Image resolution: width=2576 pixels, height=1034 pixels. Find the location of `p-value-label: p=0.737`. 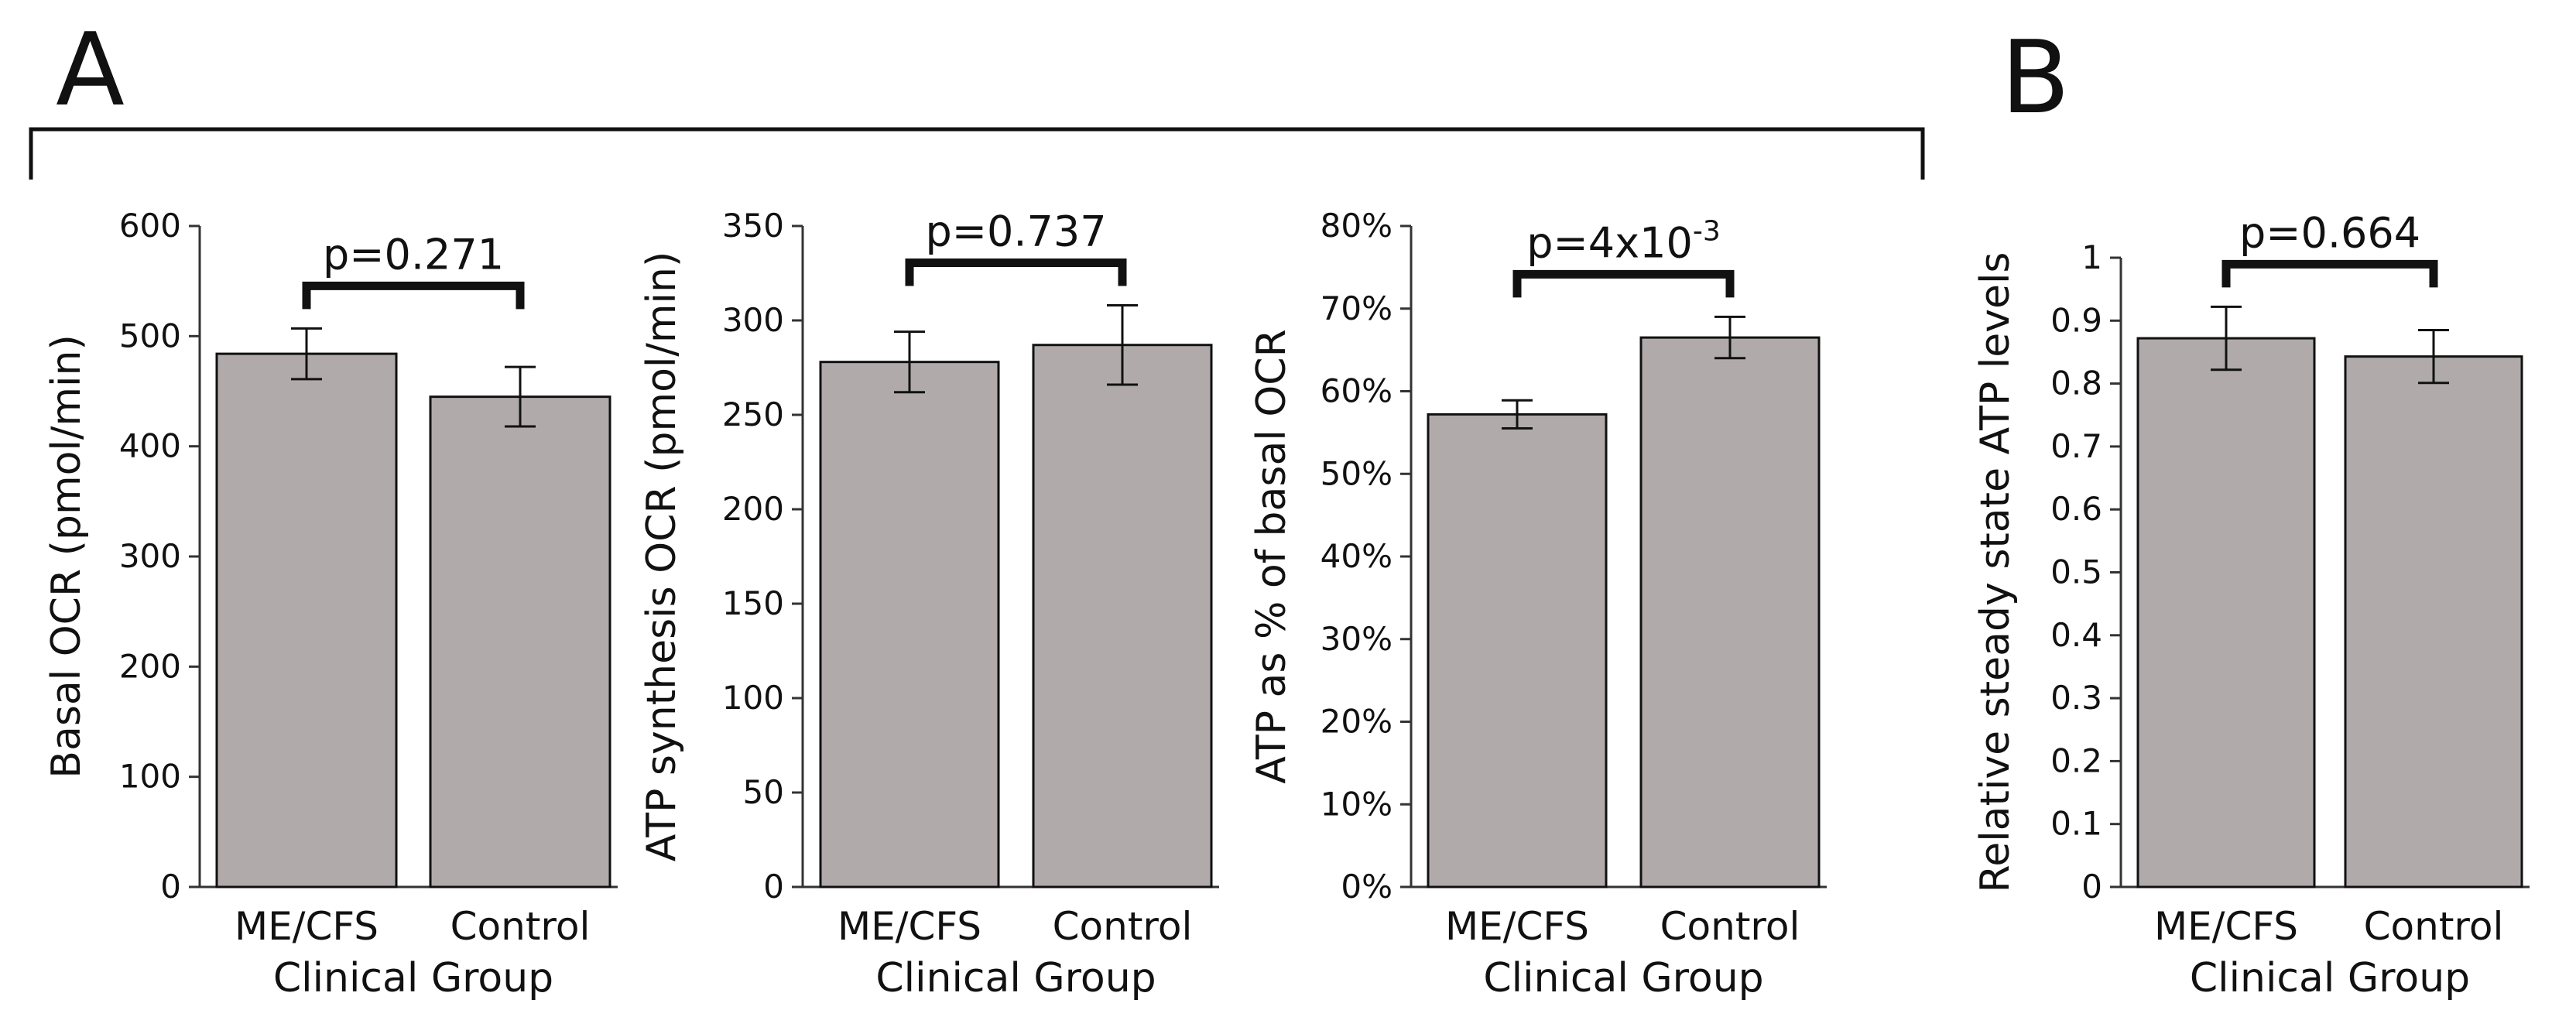

p-value-label: p=0.737 is located at coordinates (1016, 231).